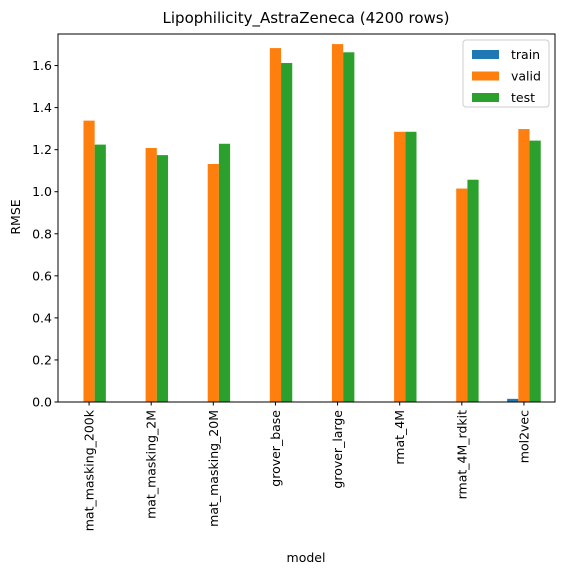 This screenshot has width=567, height=576. What do you see at coordinates (337, 449) in the screenshot?
I see `x-tick-label: grover_large` at bounding box center [337, 449].